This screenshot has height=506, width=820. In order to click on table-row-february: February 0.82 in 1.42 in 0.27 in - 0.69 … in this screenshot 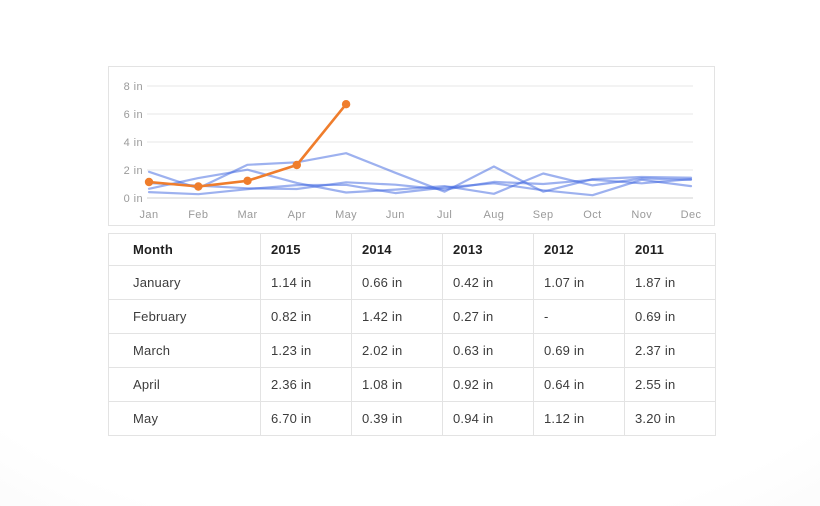, I will do `click(412, 316)`.